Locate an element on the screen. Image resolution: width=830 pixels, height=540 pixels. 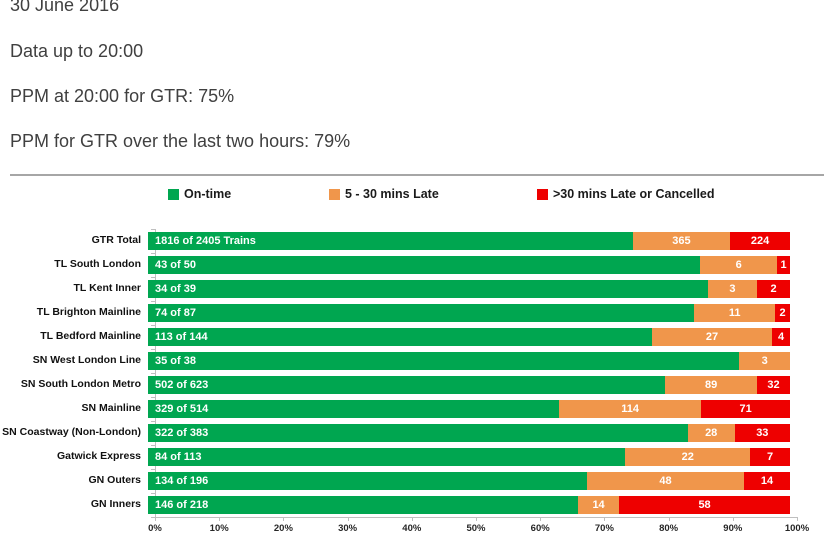
x-axis-tick-label: 30% is located at coordinates (348, 528).